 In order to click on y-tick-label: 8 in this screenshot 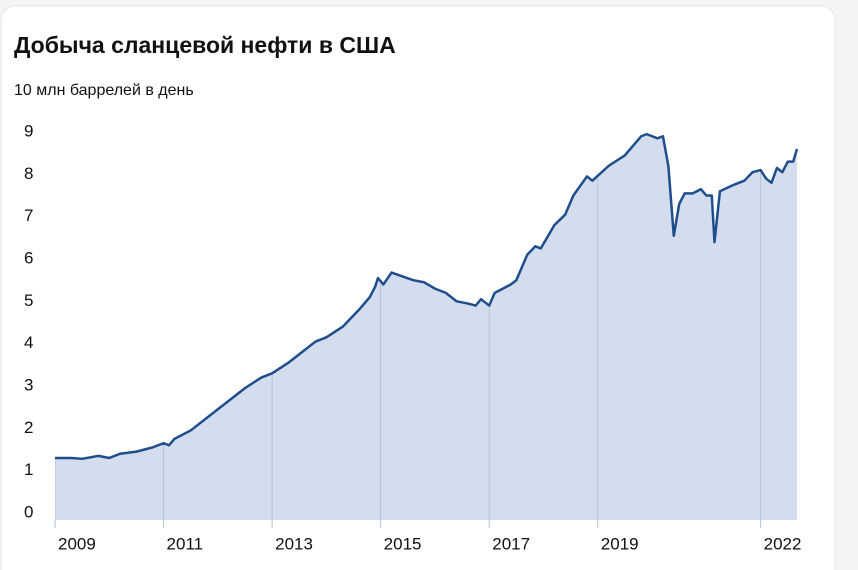, I will do `click(28, 173)`.